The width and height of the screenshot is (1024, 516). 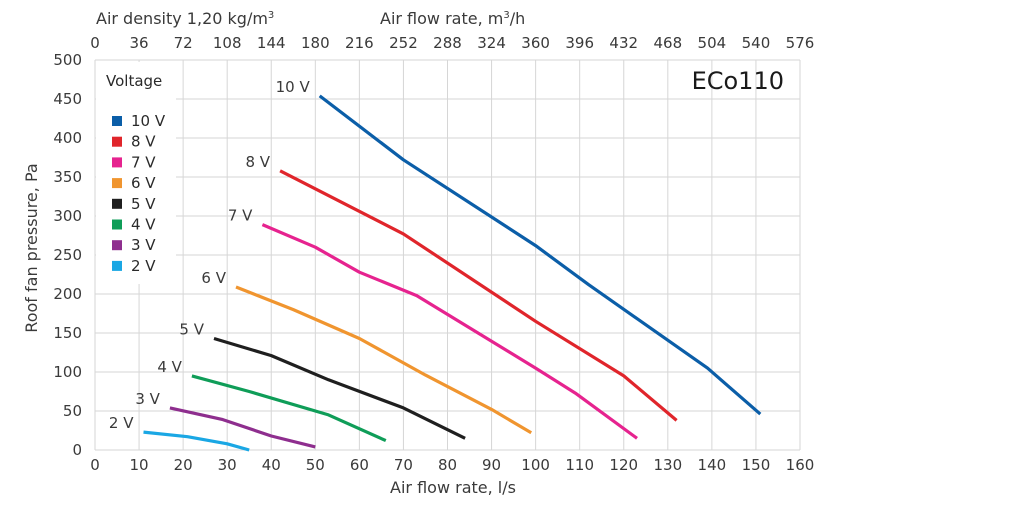 What do you see at coordinates (315, 465) in the screenshot?
I see `x-tick-label: 50` at bounding box center [315, 465].